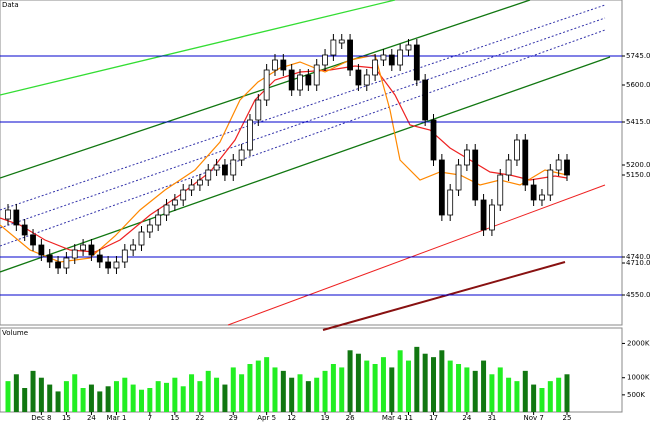  What do you see at coordinates (638, 343) in the screenshot?
I see `volume-tick-label: 2000K` at bounding box center [638, 343].